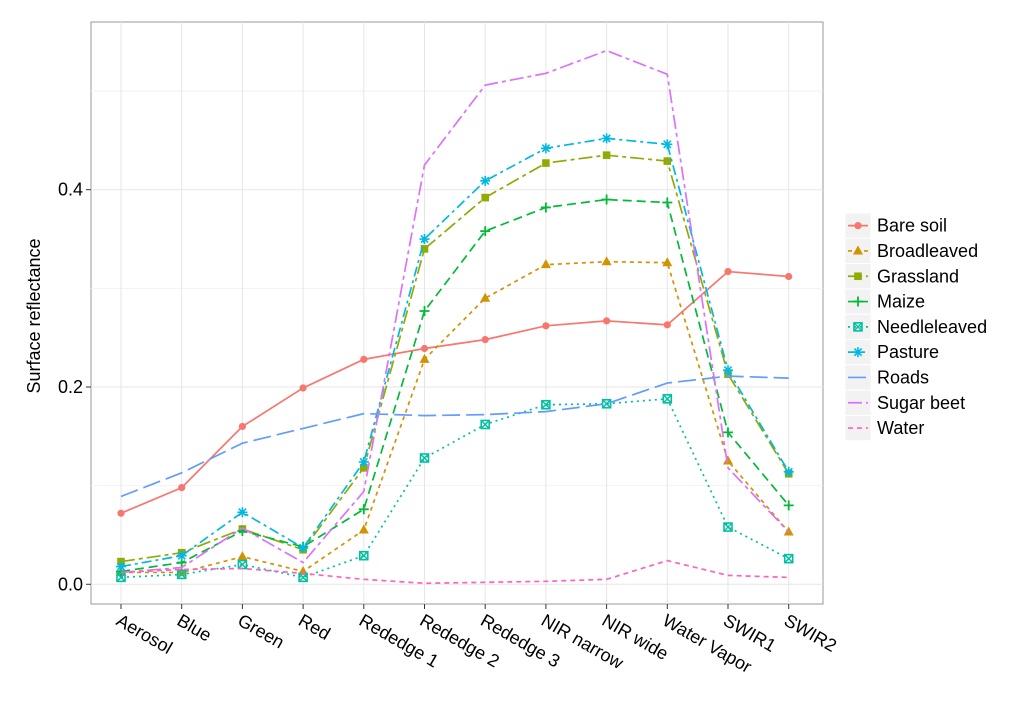 This screenshot has height=711, width=1024. I want to click on legend-item: Pasture, so click(891, 352).